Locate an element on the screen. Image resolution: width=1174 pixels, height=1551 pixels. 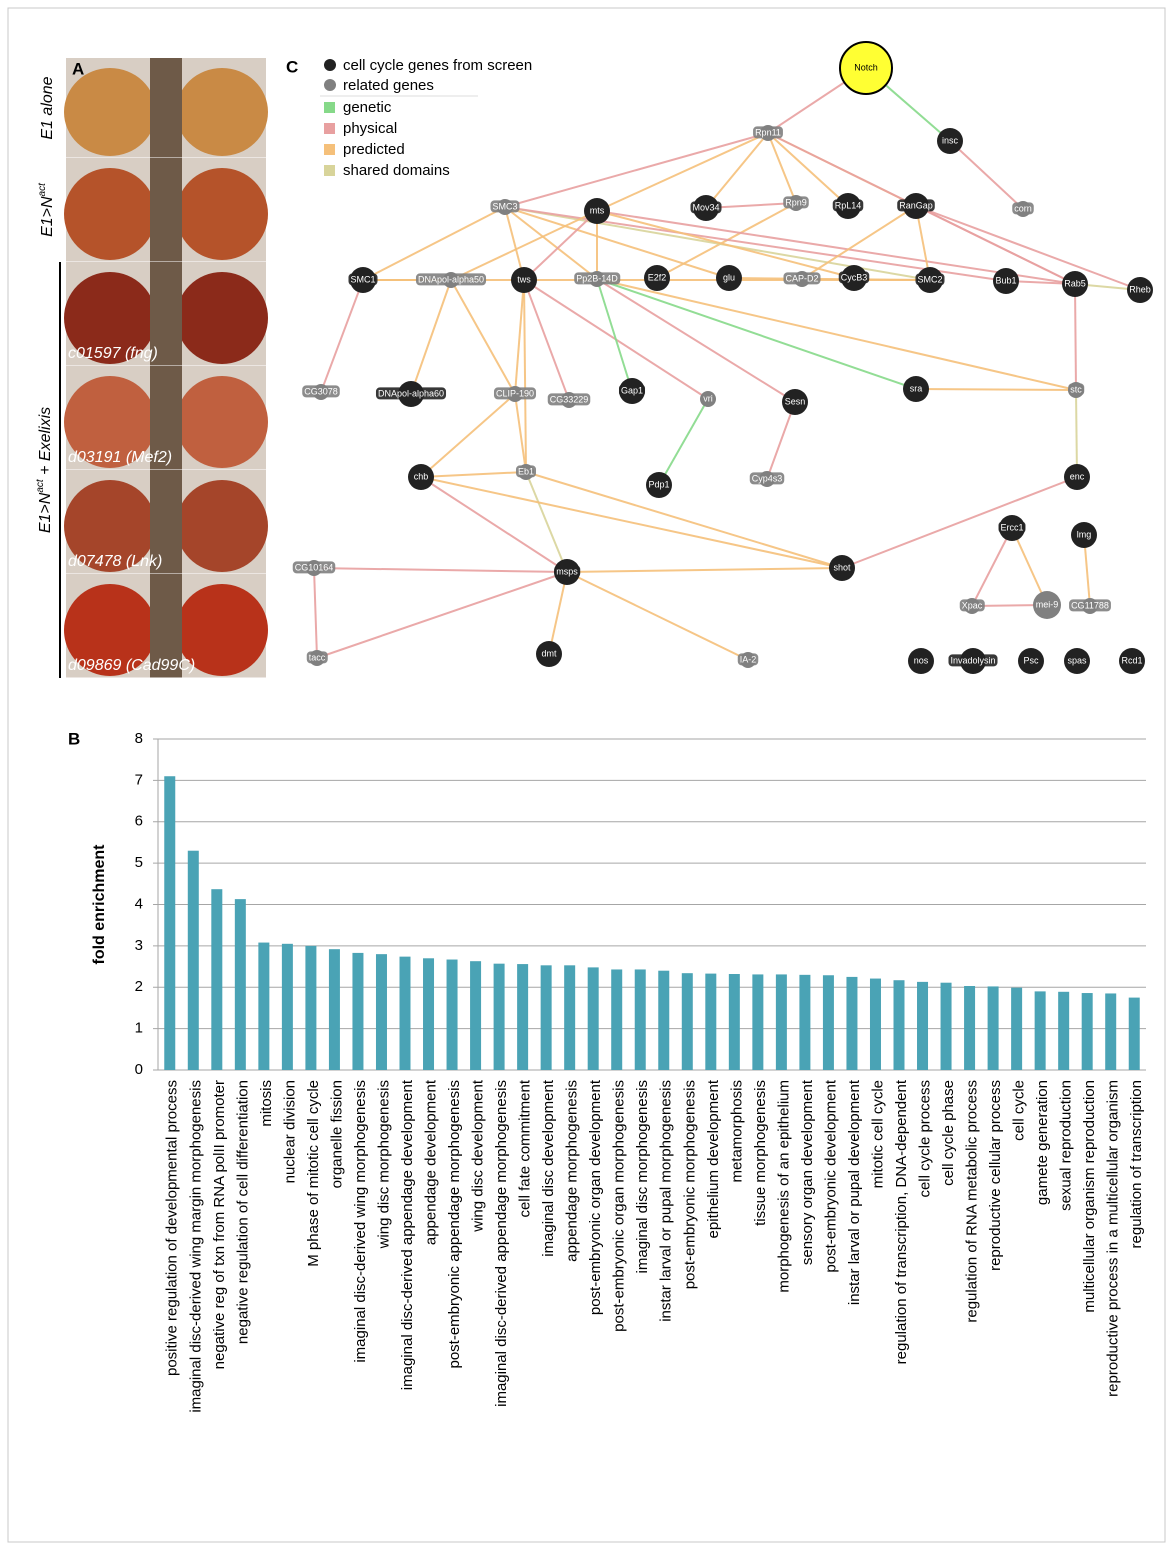
x-tick-label: reproductive cellular process is located at coordinates (995, 1175).